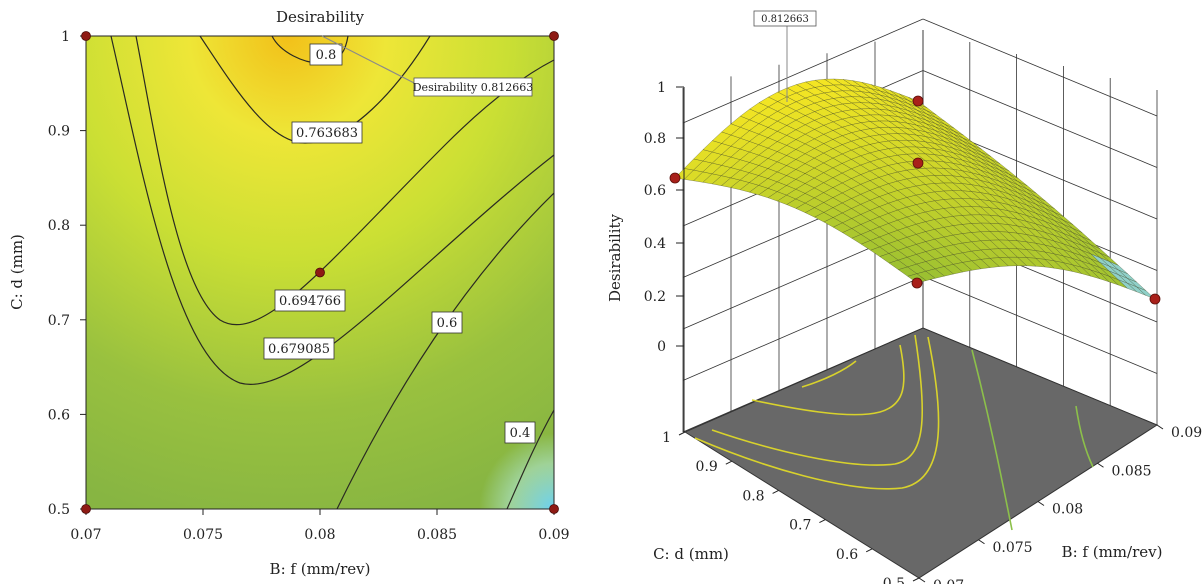 Image resolution: width=1202 pixels, height=584 pixels. What do you see at coordinates (553, 535) in the screenshot?
I see `x-tick-label: 0.09` at bounding box center [553, 535].